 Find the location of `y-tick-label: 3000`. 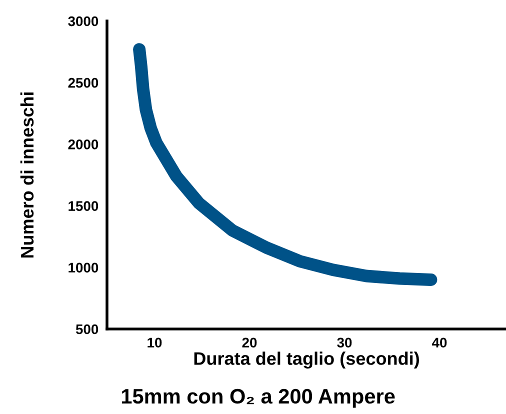

y-tick-label: 3000 is located at coordinates (83, 21).